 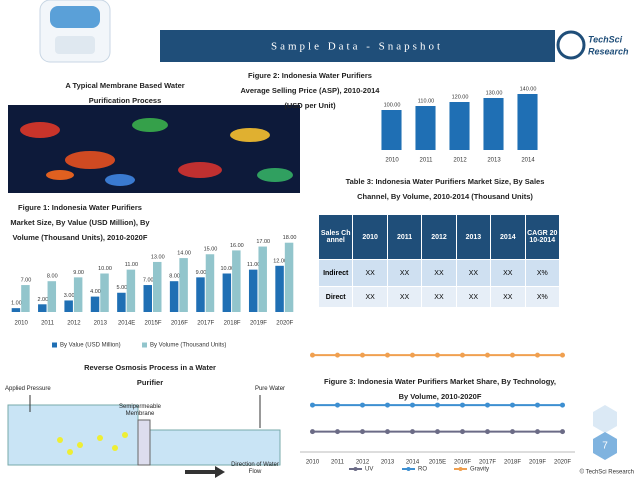 I want to click on x-tick-label: 2014E, so click(x=126, y=324).